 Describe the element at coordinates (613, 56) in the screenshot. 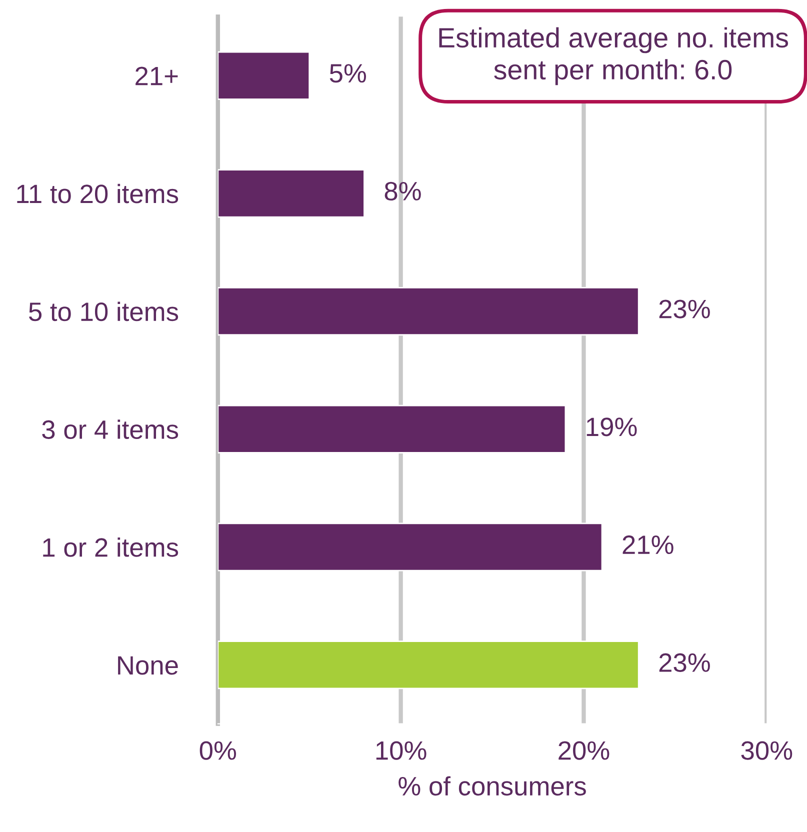

I see `annotation: Estimated average no. items sent per month: 6.0` at that location.